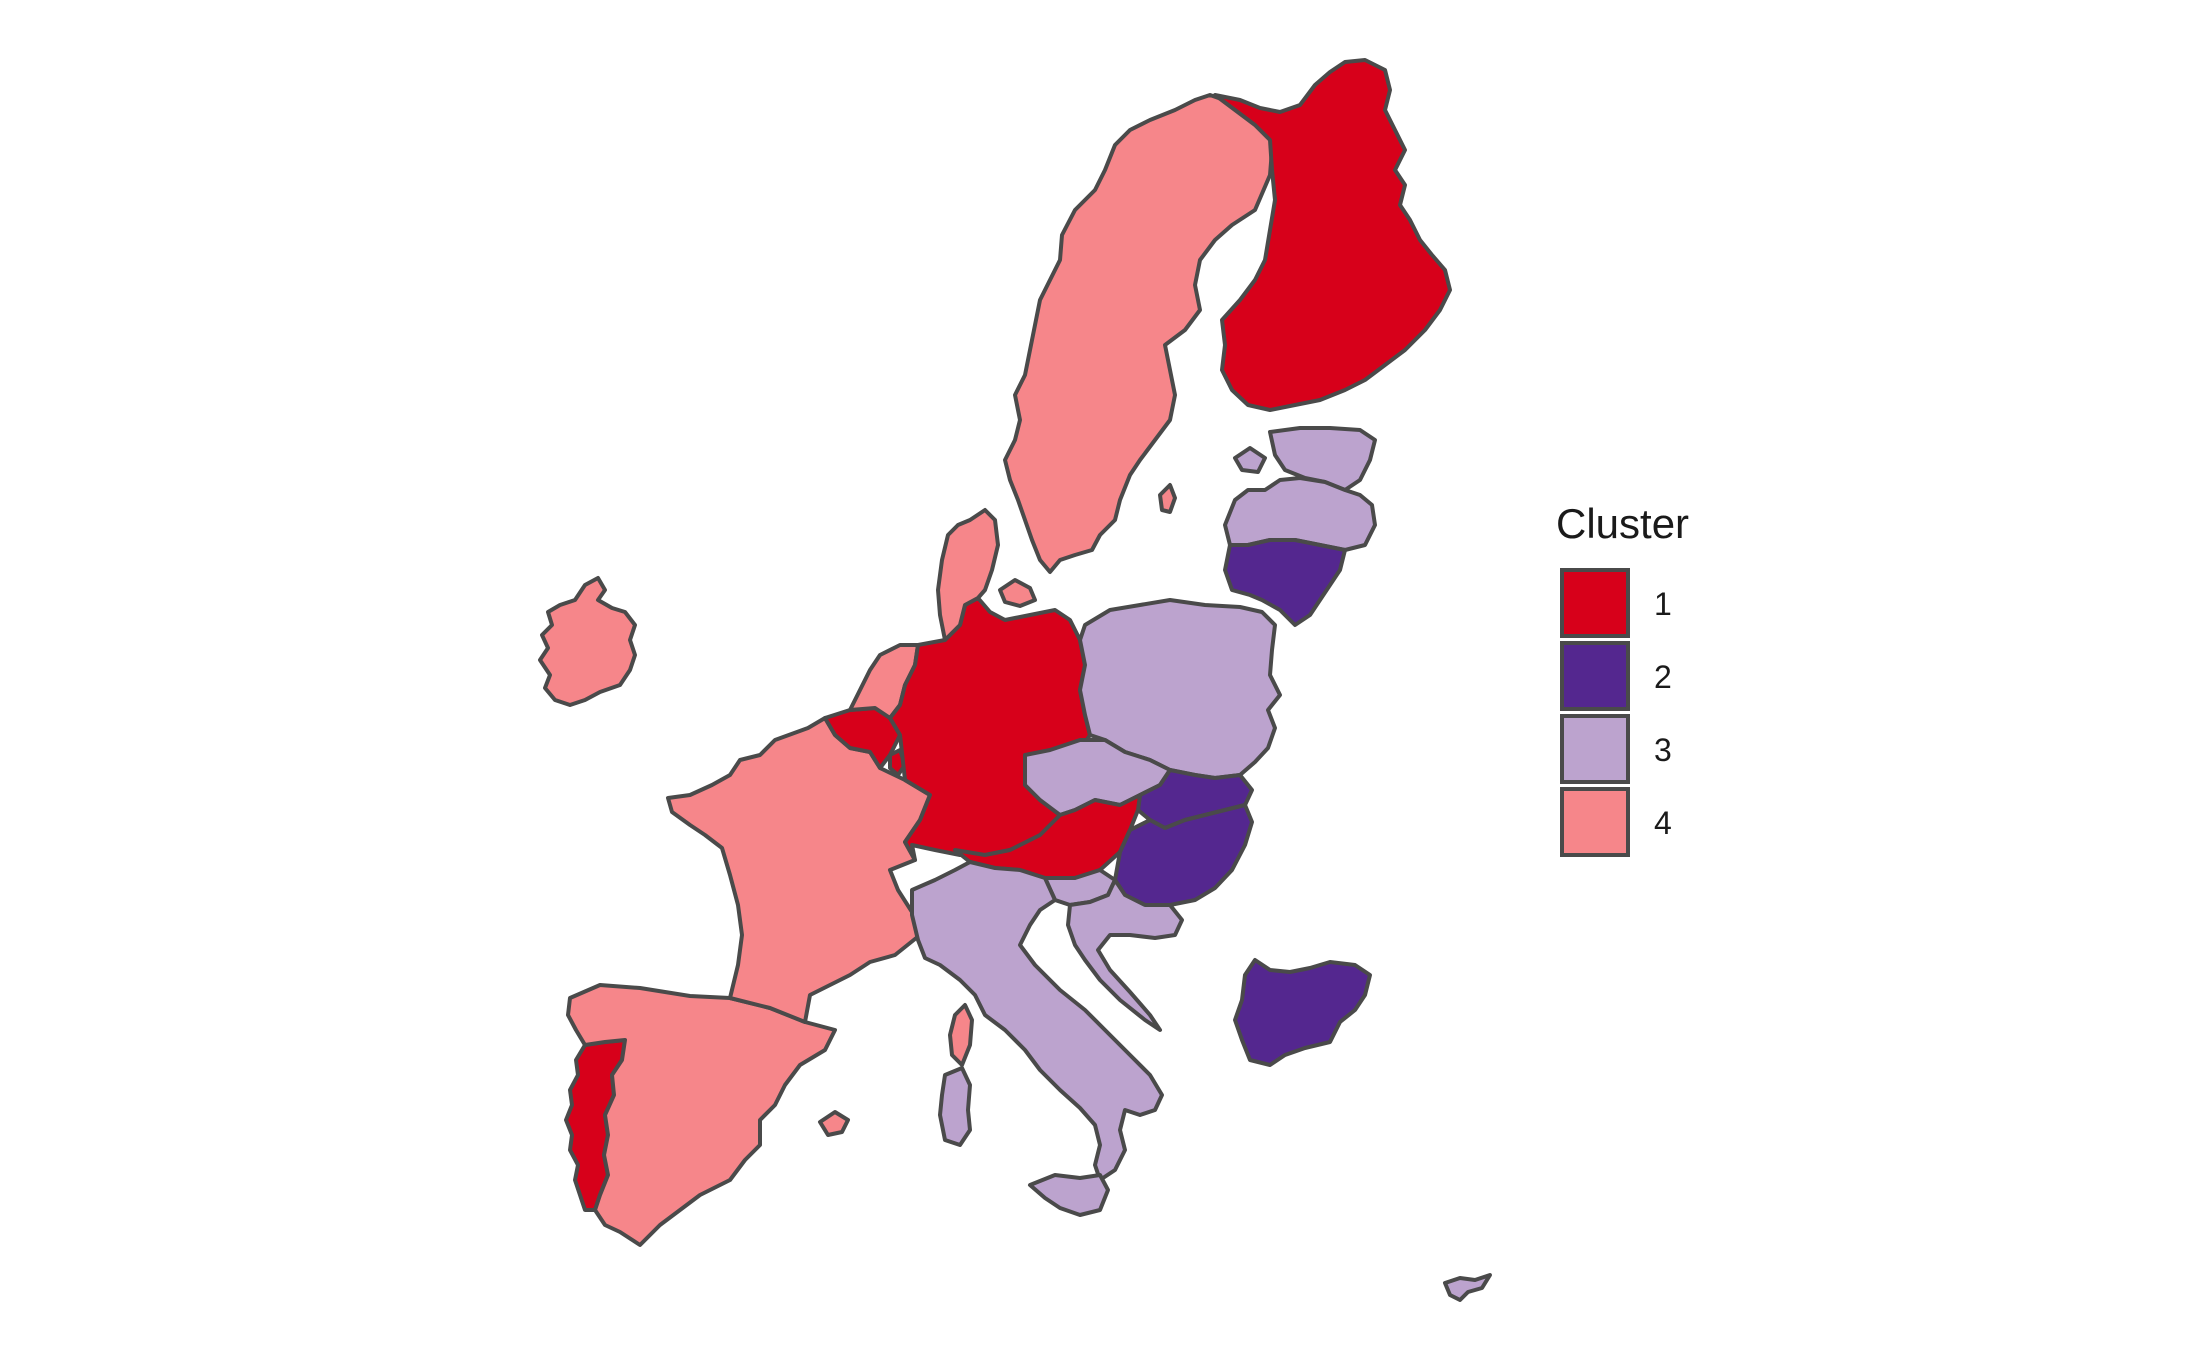  What do you see at coordinates (1167, 498) in the screenshot?
I see `country-gotland` at bounding box center [1167, 498].